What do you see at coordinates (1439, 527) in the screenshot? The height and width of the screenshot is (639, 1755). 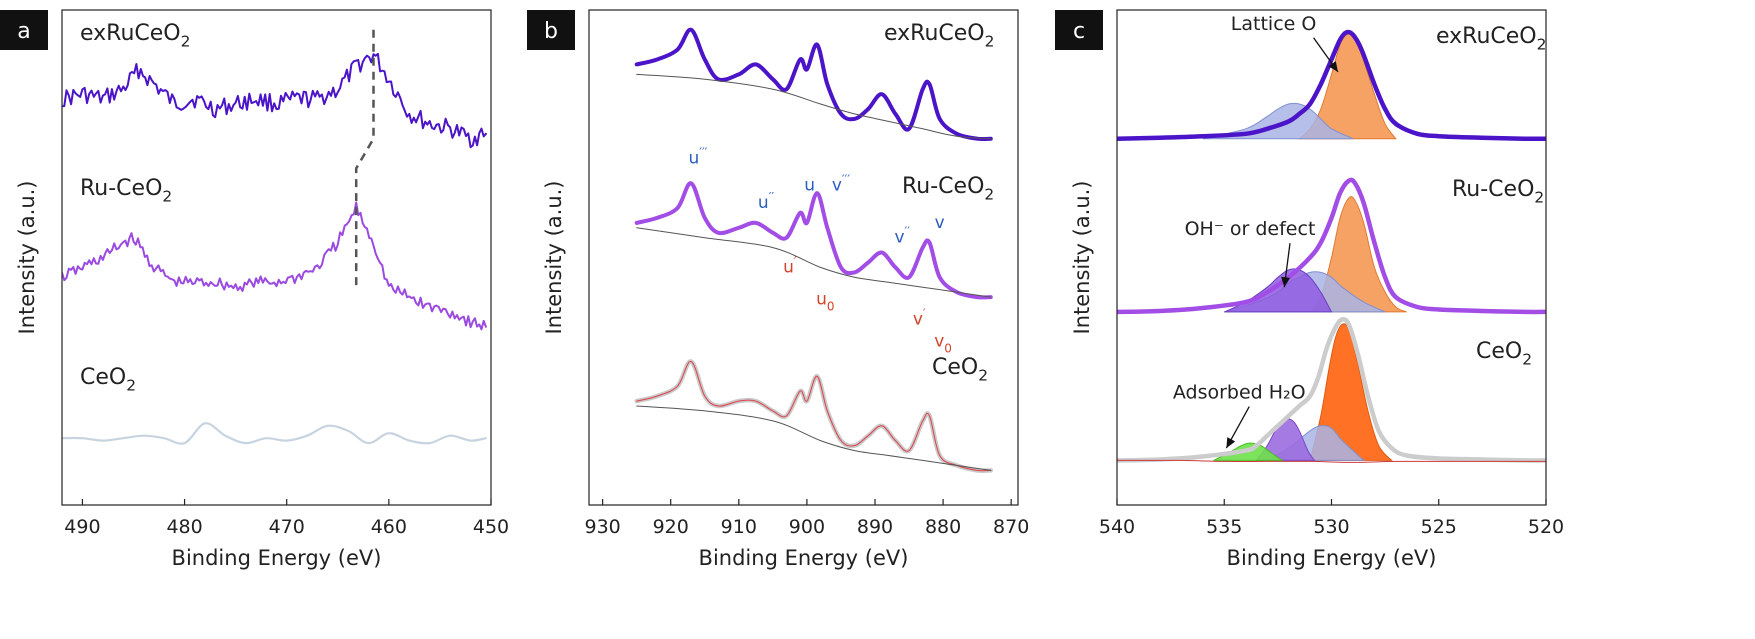 I see `x-tick-label: 525` at bounding box center [1439, 527].